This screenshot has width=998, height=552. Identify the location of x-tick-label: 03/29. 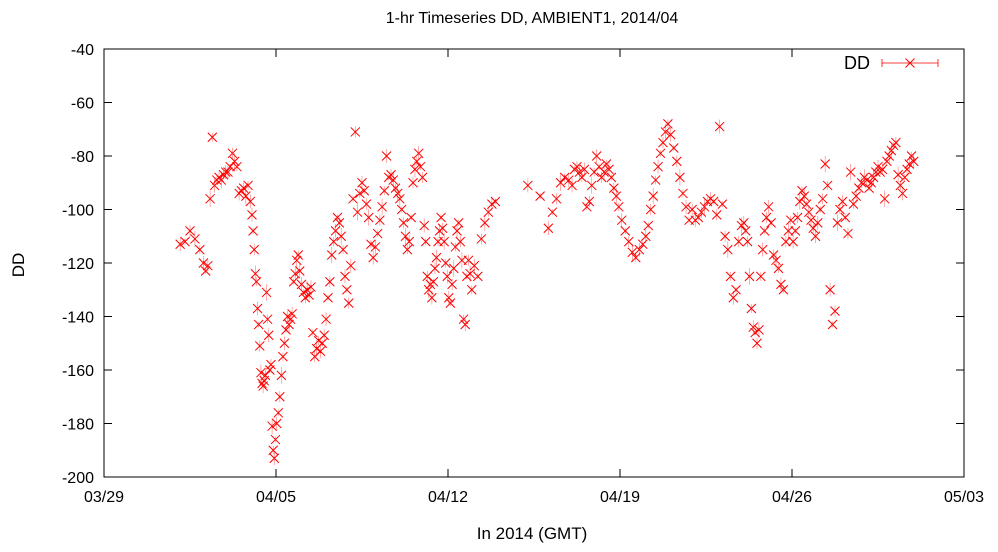
(104, 497).